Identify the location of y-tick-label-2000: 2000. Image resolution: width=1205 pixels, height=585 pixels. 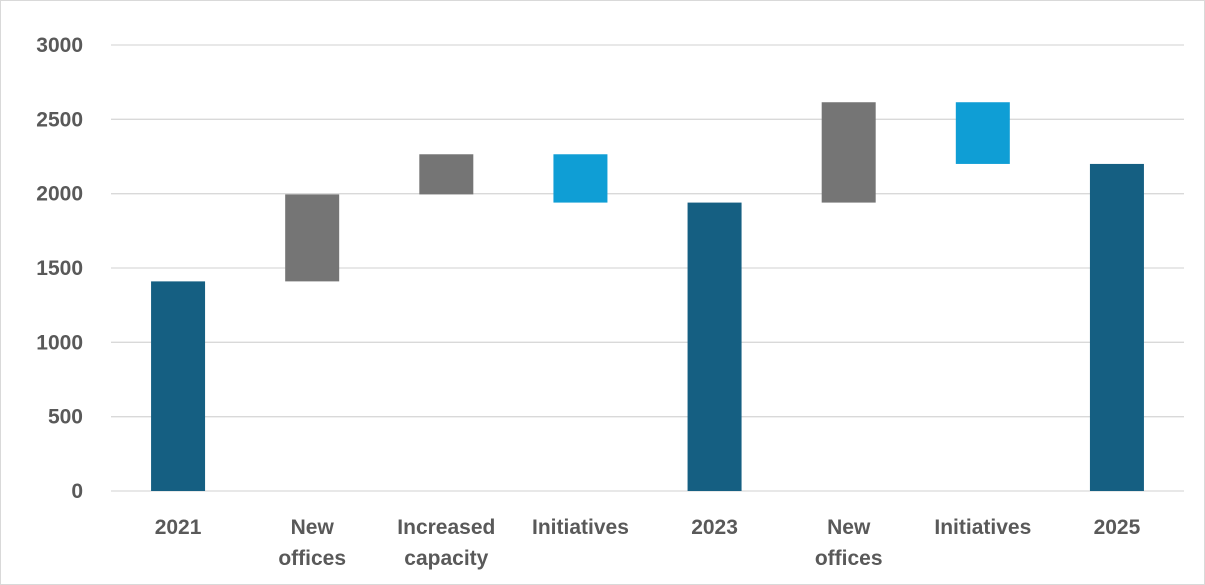
(59, 194).